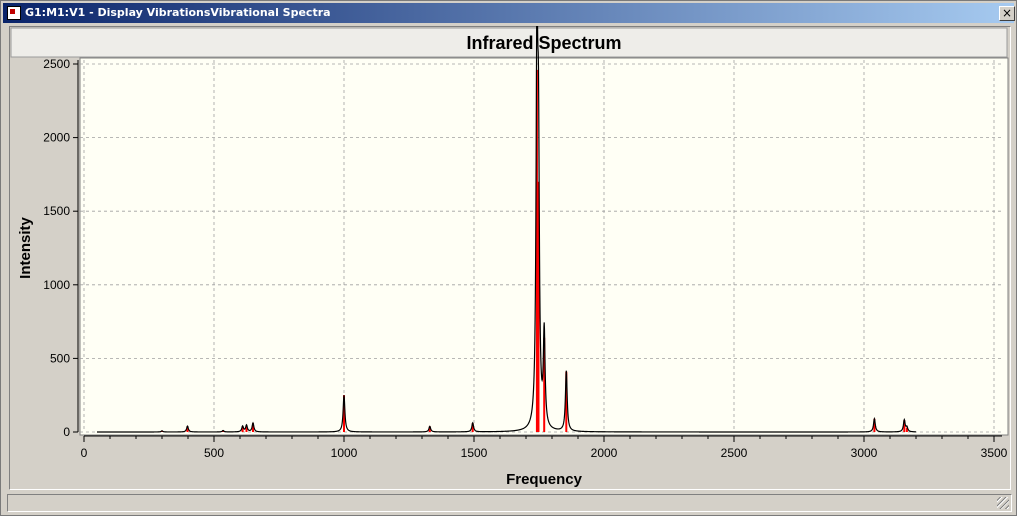 This screenshot has height=516, width=1017. I want to click on y-tick-label: 0, so click(66, 432).